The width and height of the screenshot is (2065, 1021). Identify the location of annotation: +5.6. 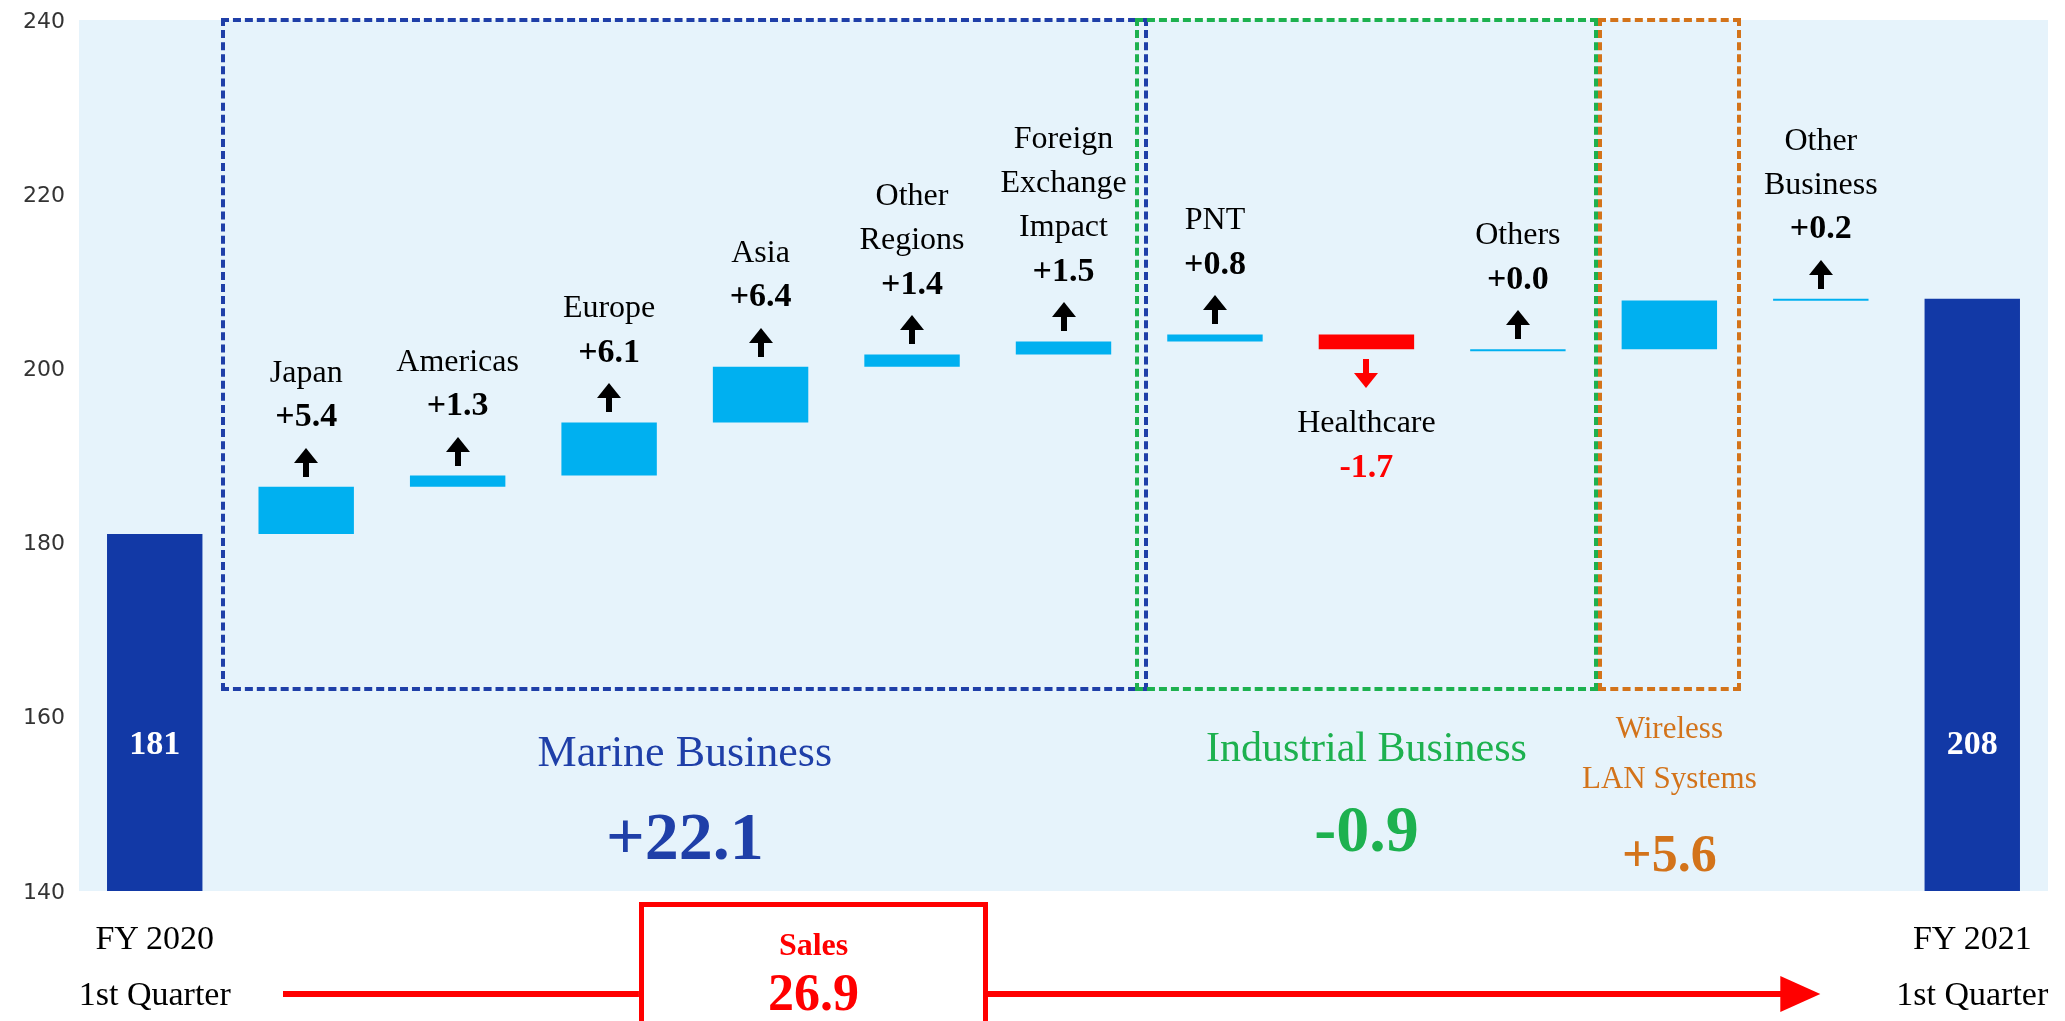
(1669, 853).